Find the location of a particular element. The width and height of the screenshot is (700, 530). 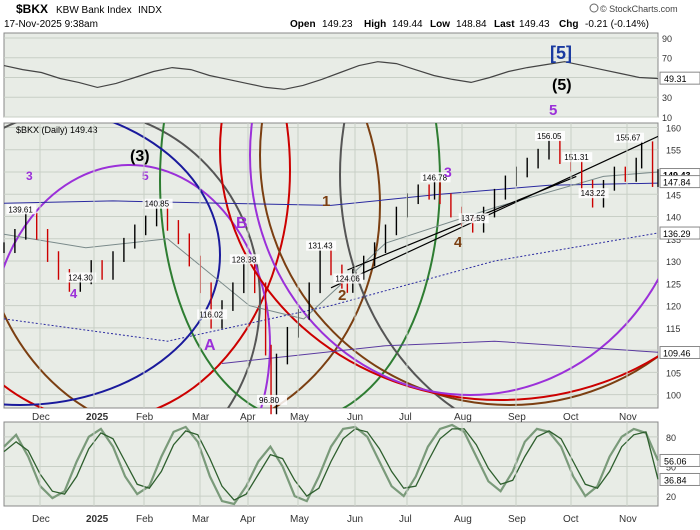

rsi-tick-label: 30 is located at coordinates (667, 98).